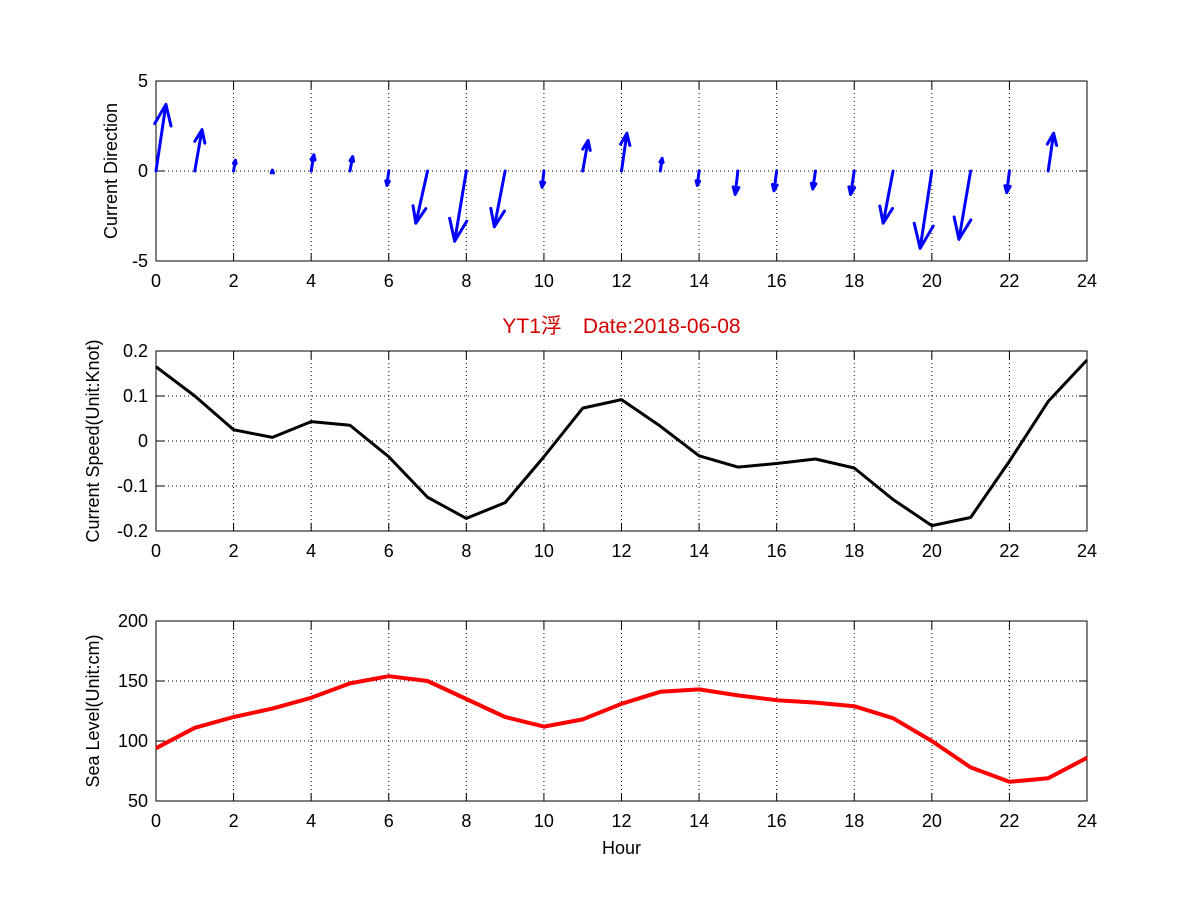  I want to click on tick-label-y: -0.2, so click(132, 531).